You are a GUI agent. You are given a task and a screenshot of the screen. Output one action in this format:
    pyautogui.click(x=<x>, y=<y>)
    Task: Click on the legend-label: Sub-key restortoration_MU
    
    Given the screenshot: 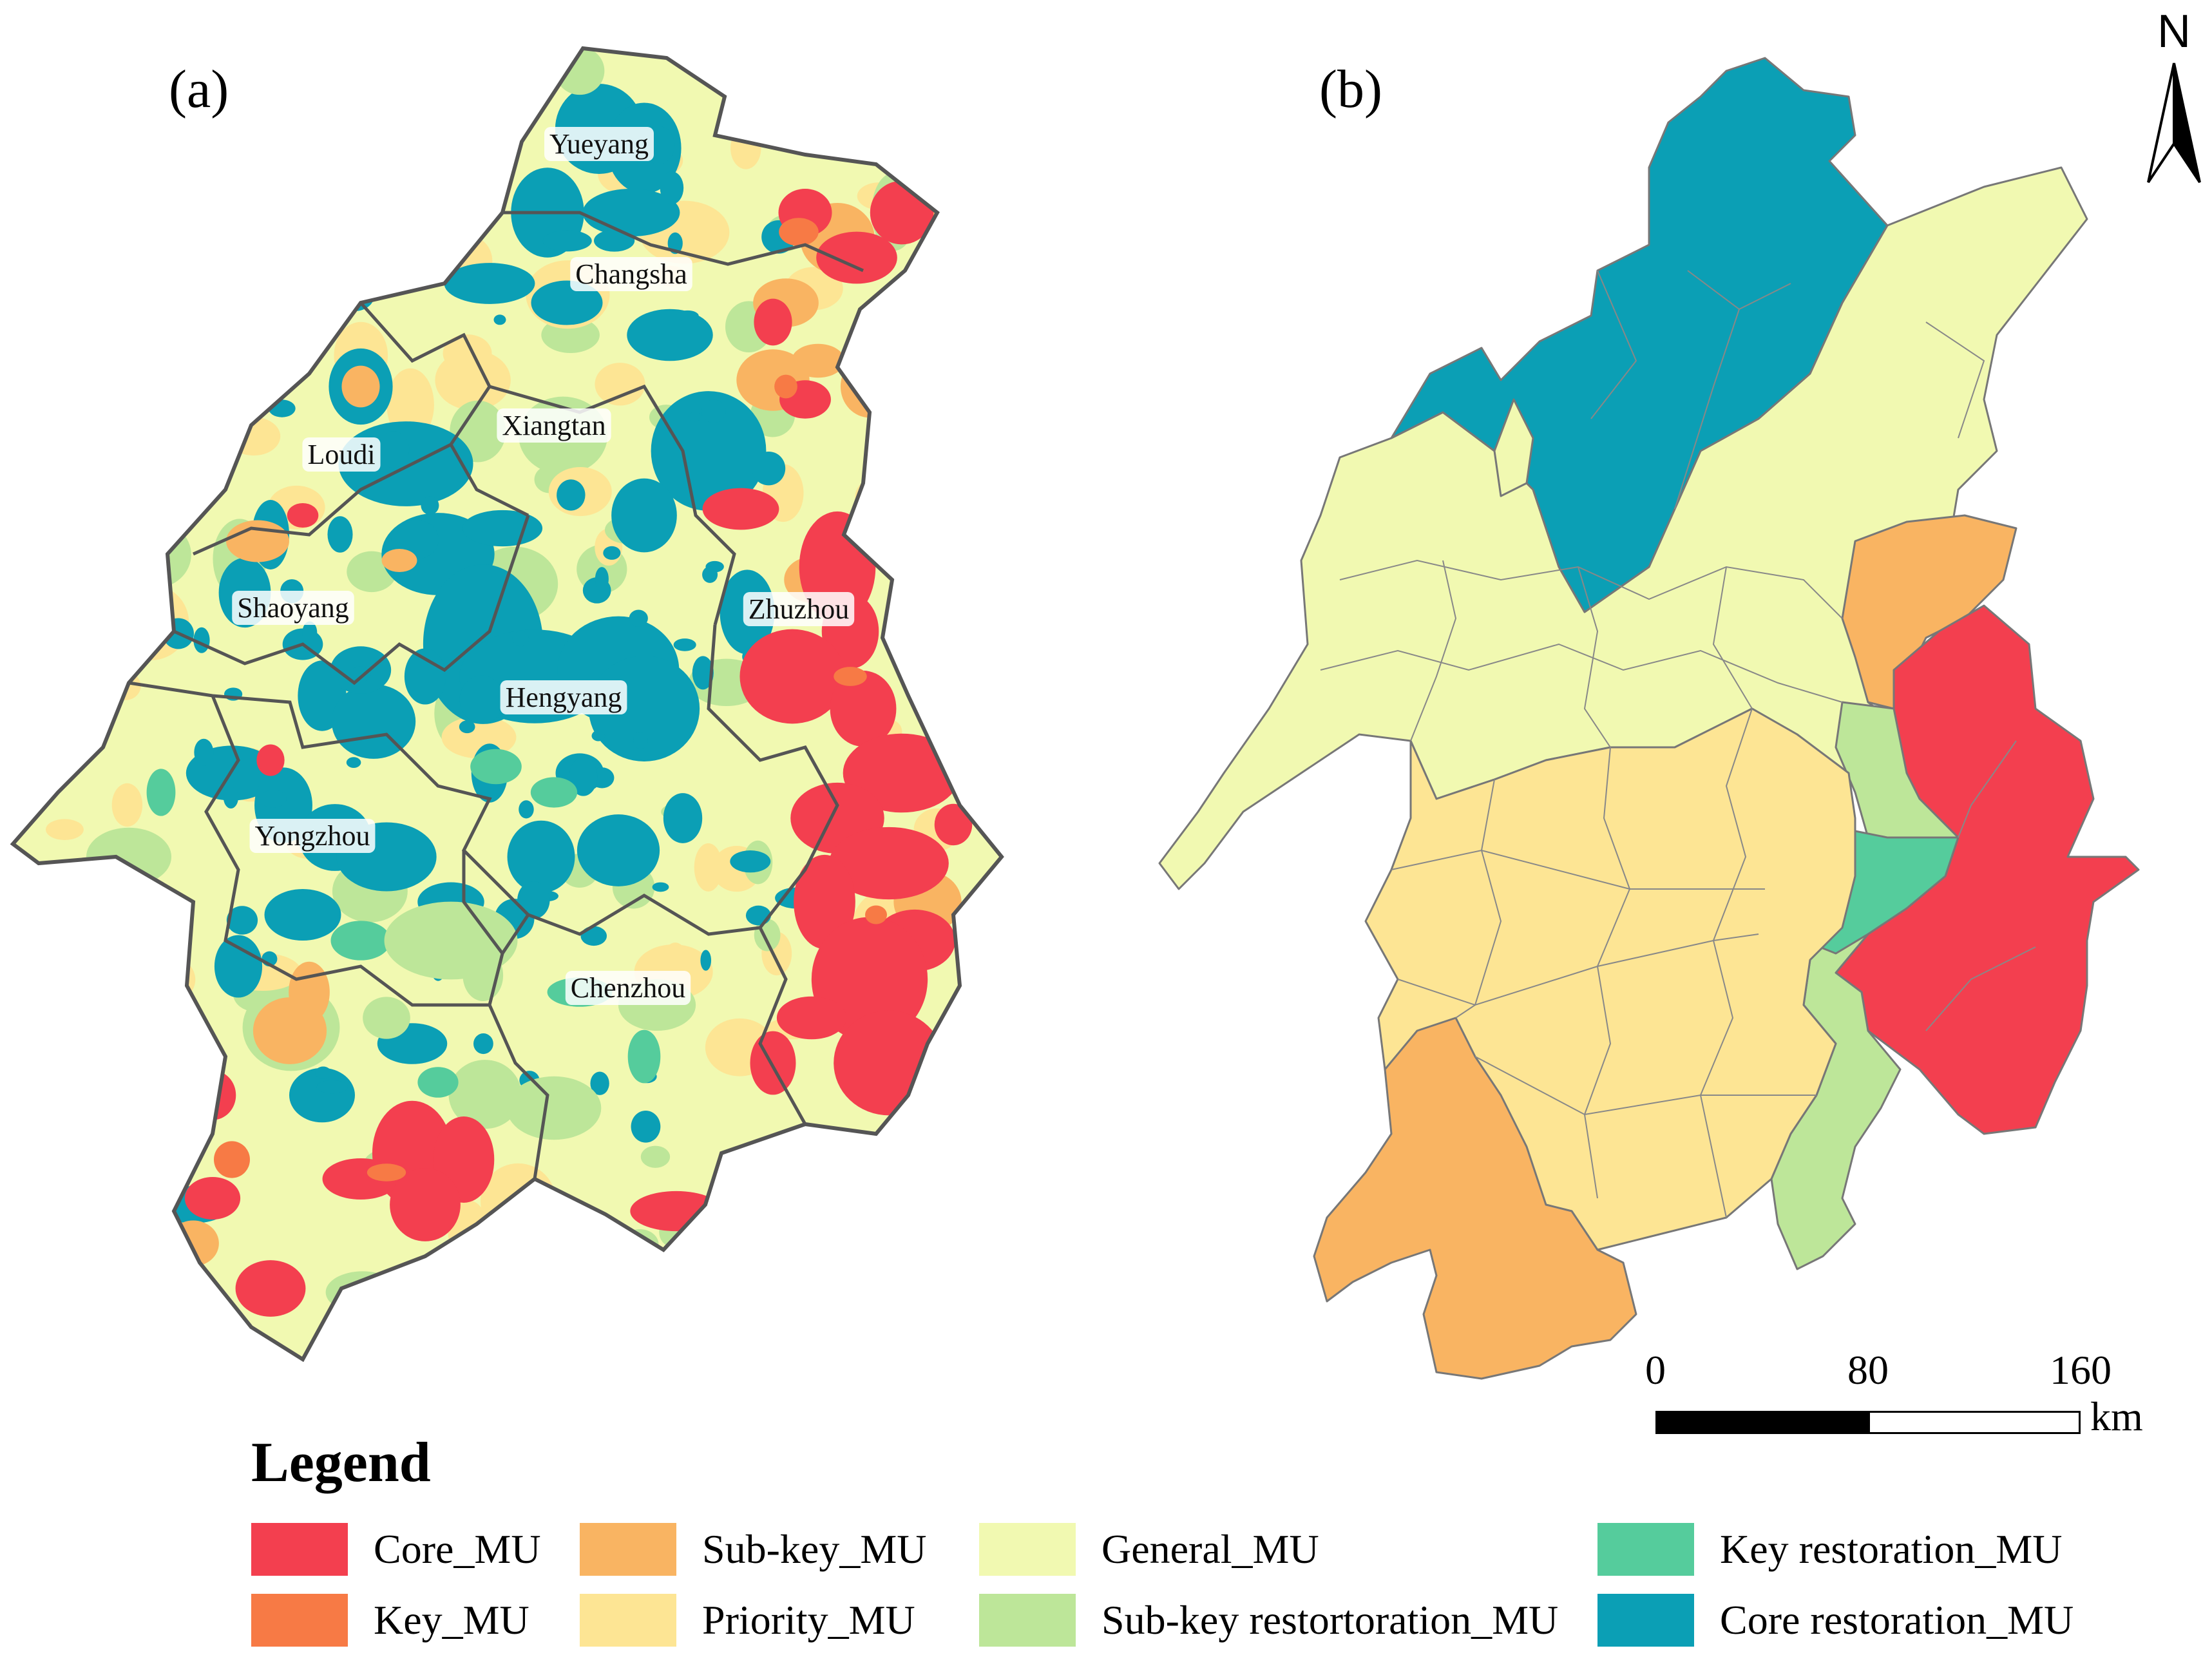 What is the action you would take?
    pyautogui.click(x=1330, y=1620)
    